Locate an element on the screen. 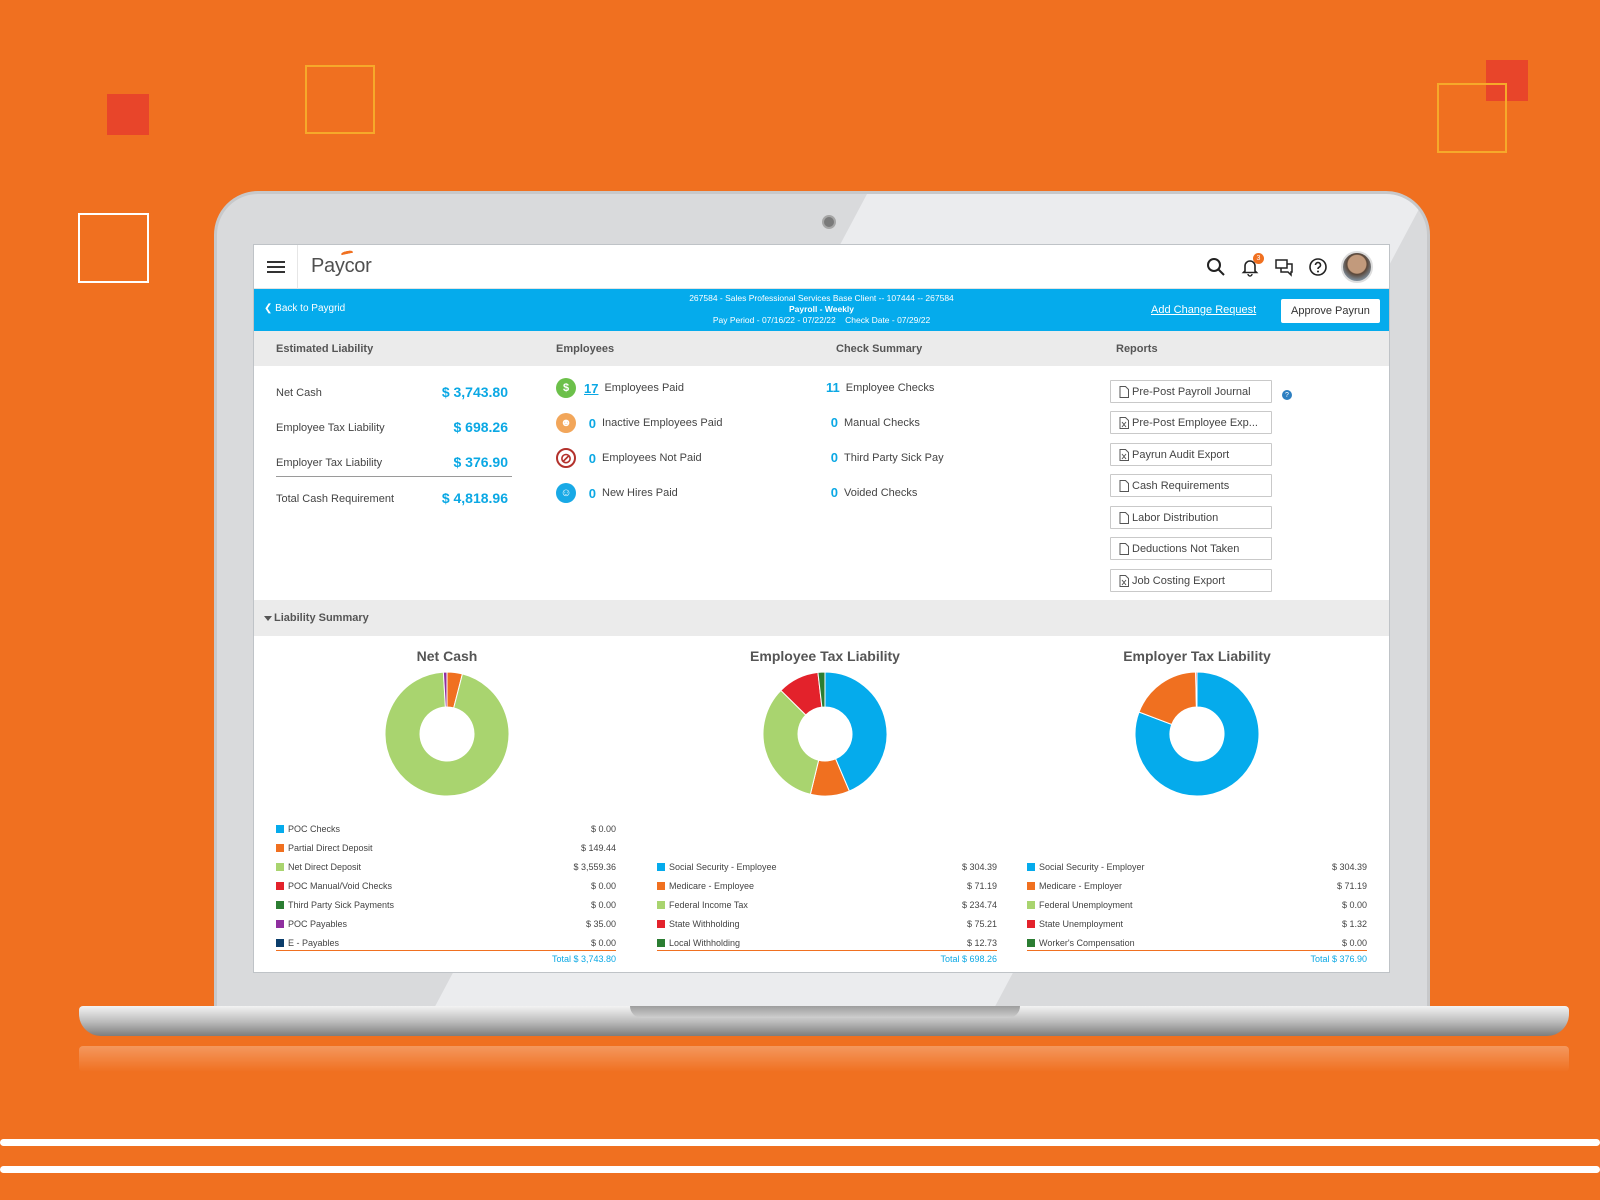 The image size is (1600, 1200). legend-total: Total $ 698.26 is located at coordinates (968, 959).